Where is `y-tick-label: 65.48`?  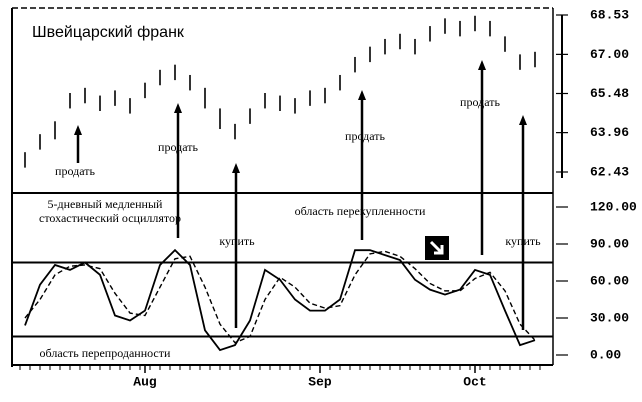
y-tick-label: 65.48 is located at coordinates (609, 93).